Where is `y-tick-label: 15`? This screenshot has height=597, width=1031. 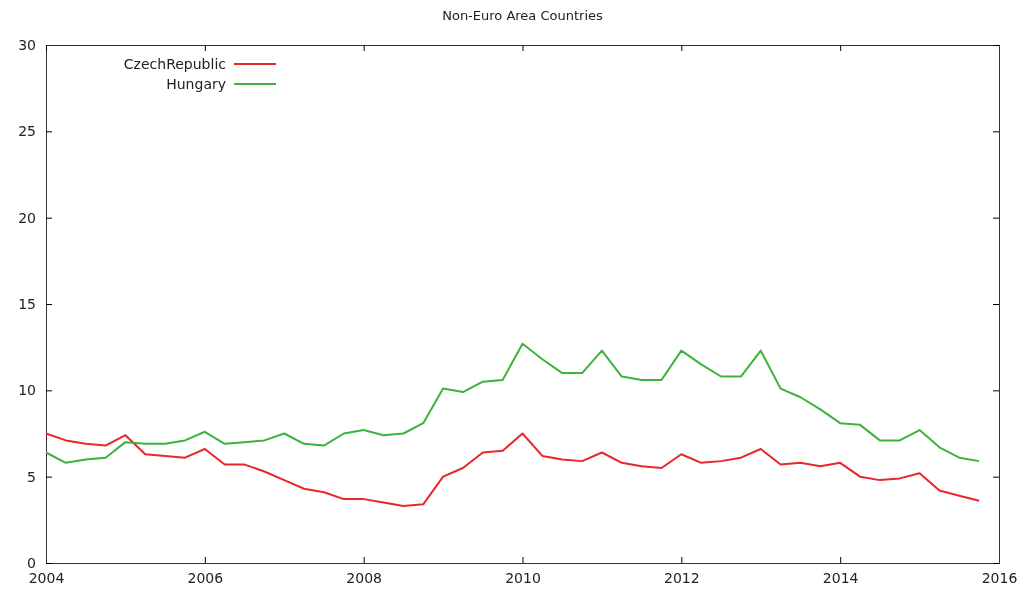 y-tick-label: 15 is located at coordinates (27, 303).